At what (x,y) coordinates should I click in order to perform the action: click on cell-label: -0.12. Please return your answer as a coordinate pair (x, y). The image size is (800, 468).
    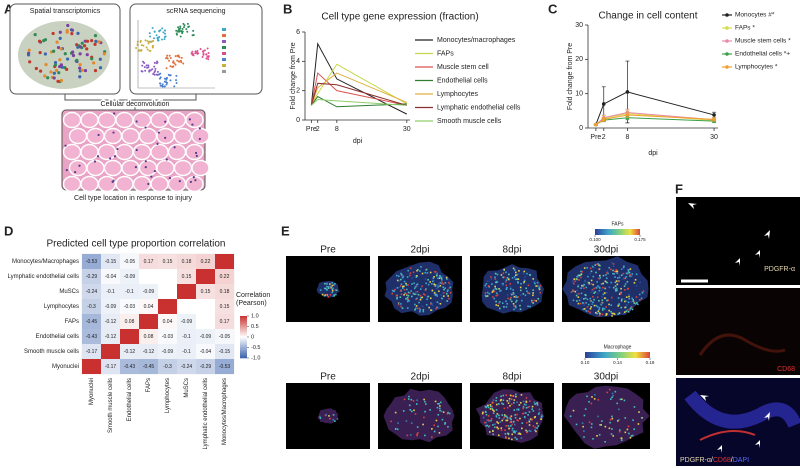
    Looking at the image, I should click on (111, 322).